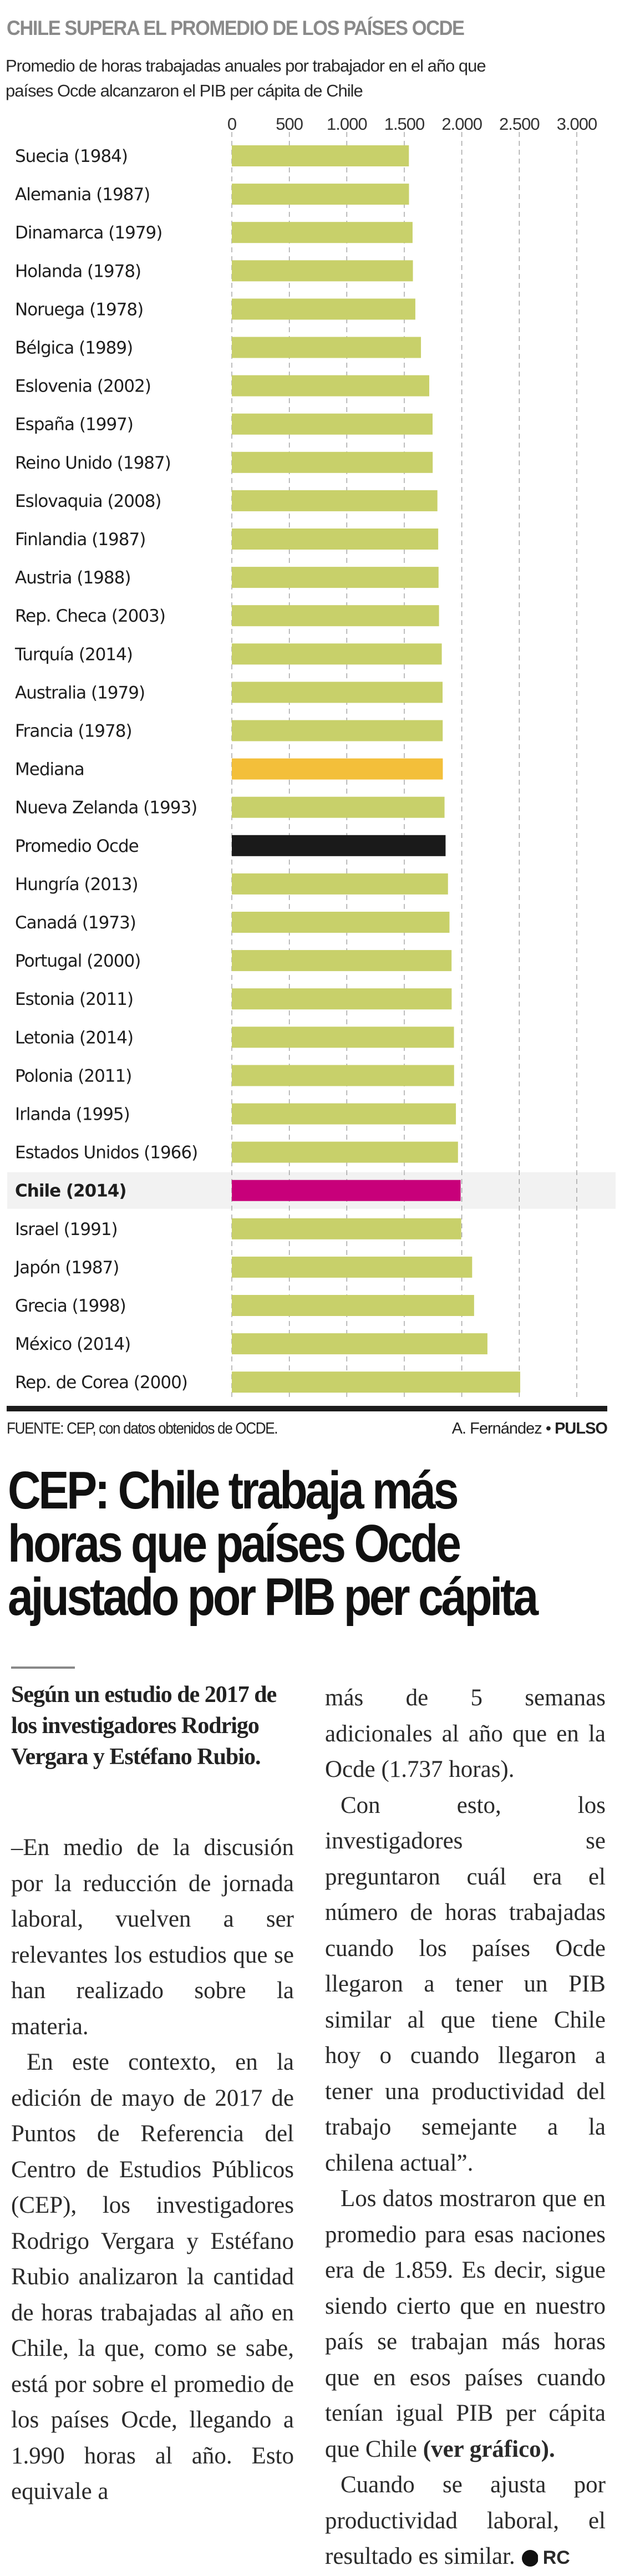  I want to click on bar-chile, so click(346, 1190).